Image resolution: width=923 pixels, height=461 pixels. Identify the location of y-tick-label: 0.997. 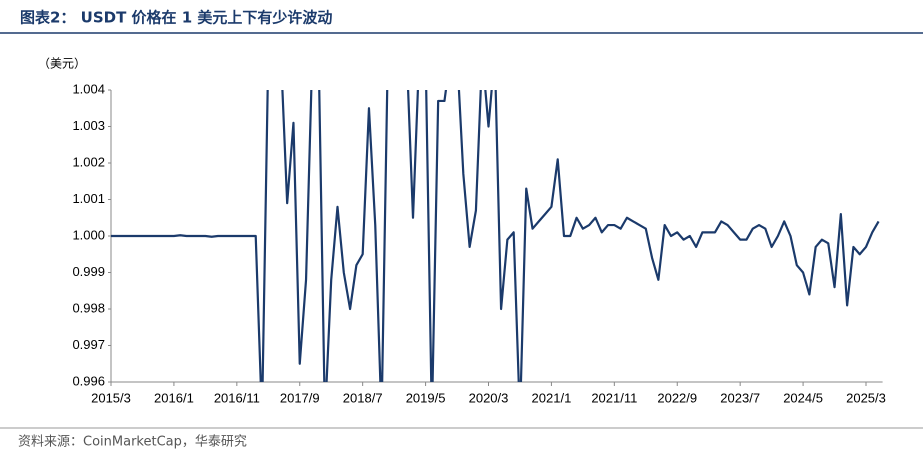
(88, 344).